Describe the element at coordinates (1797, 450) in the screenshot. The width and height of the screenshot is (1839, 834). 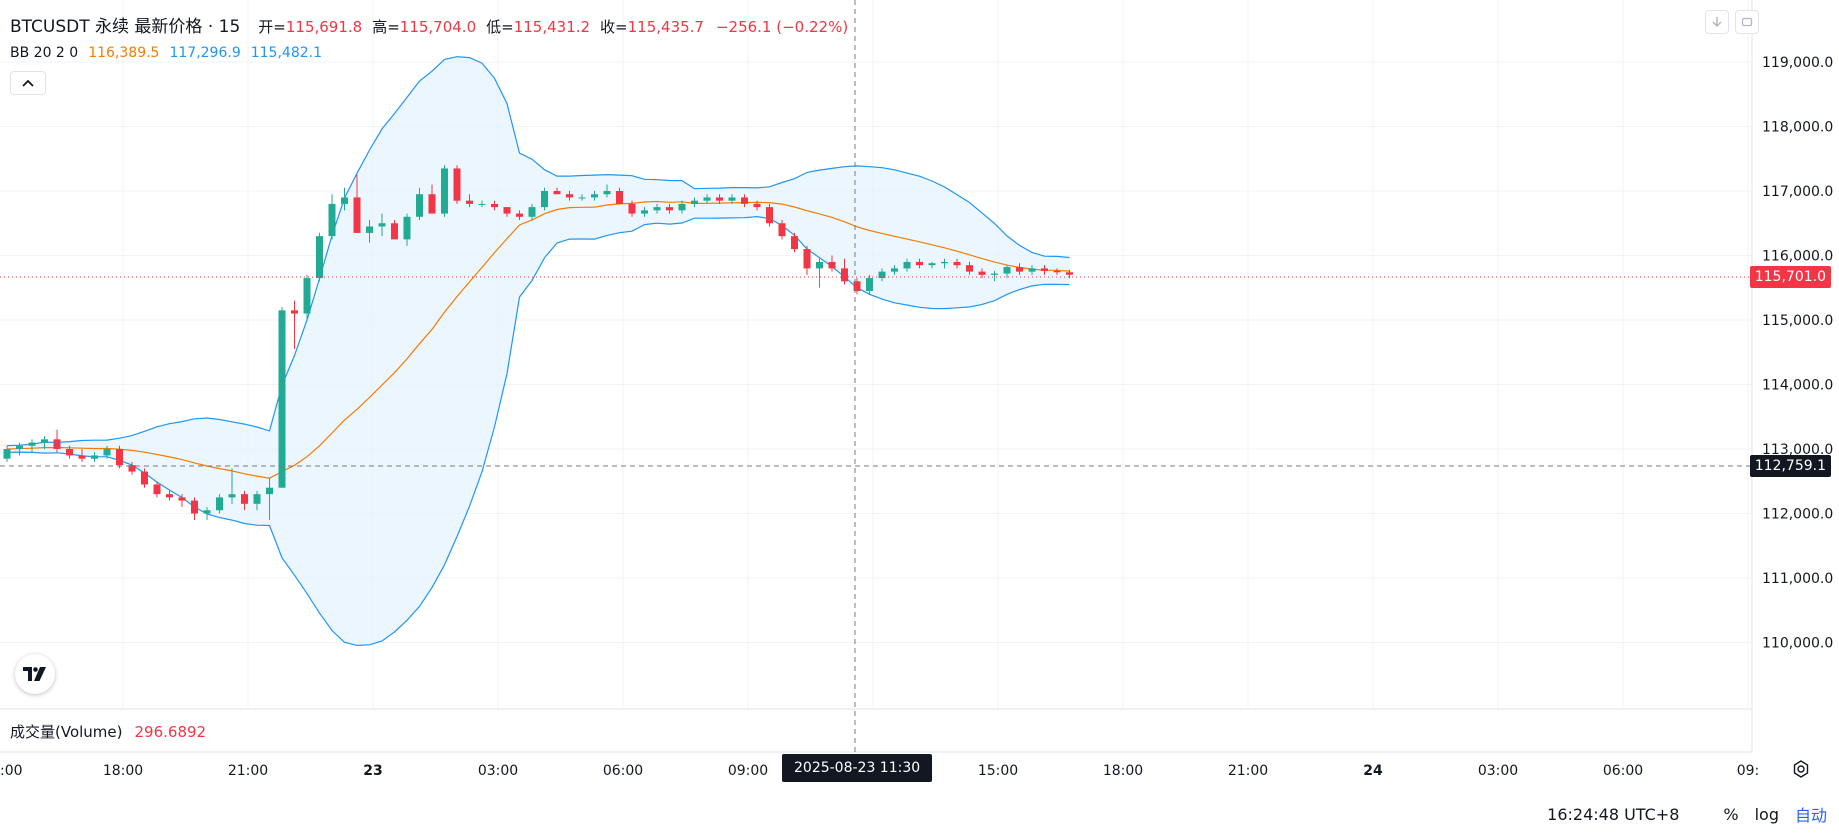
I see `price-tick-label: 113,000.0` at that location.